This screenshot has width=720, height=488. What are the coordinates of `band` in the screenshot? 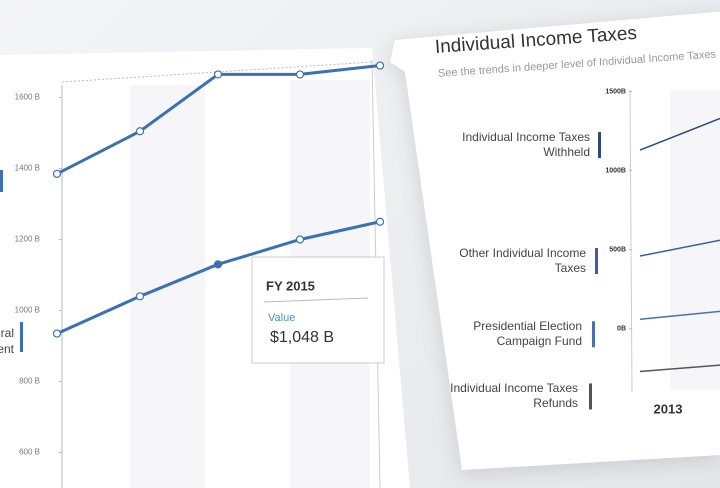 It's located at (695, 240).